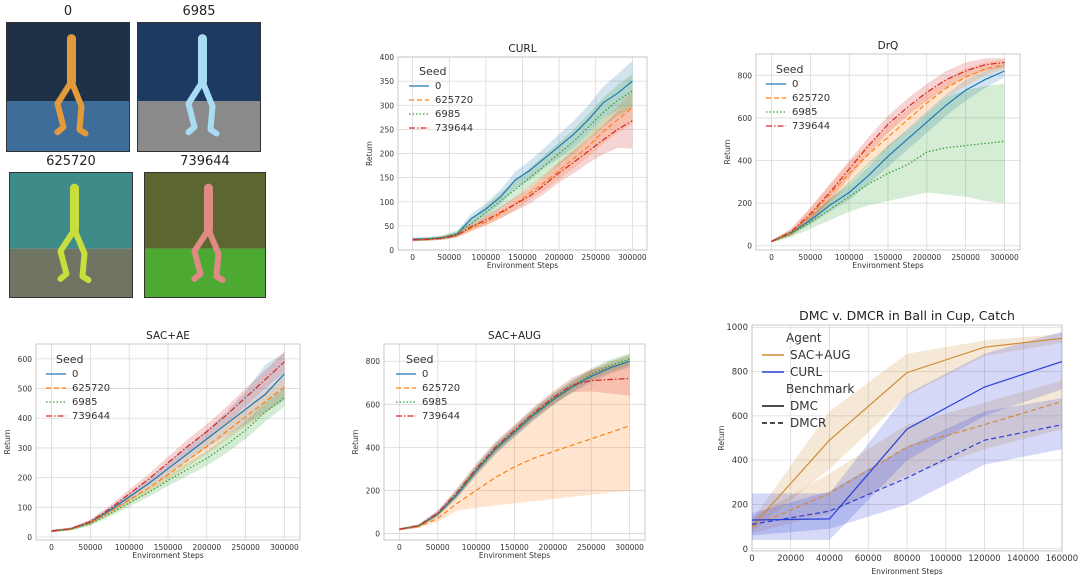 The height and width of the screenshot is (575, 1080). I want to click on y-tick-label: 150, so click(387, 178).